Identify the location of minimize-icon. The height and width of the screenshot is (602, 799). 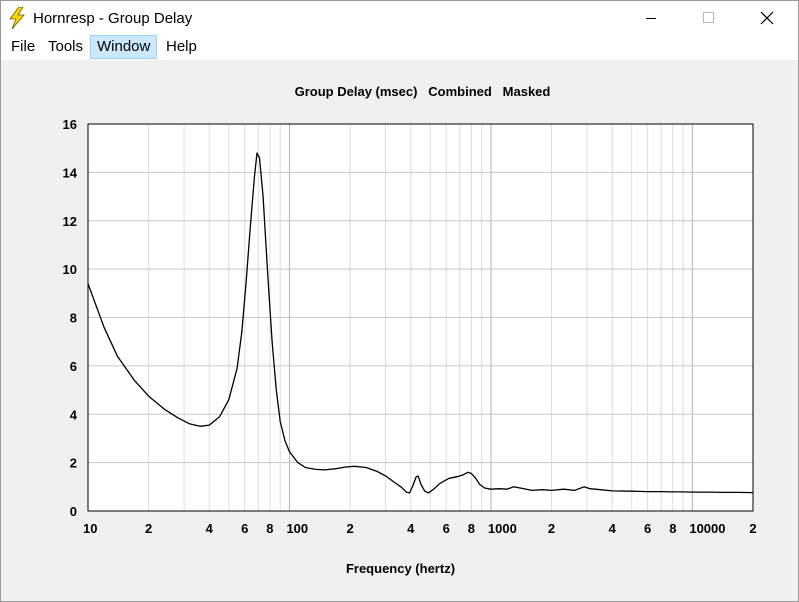
(651, 18).